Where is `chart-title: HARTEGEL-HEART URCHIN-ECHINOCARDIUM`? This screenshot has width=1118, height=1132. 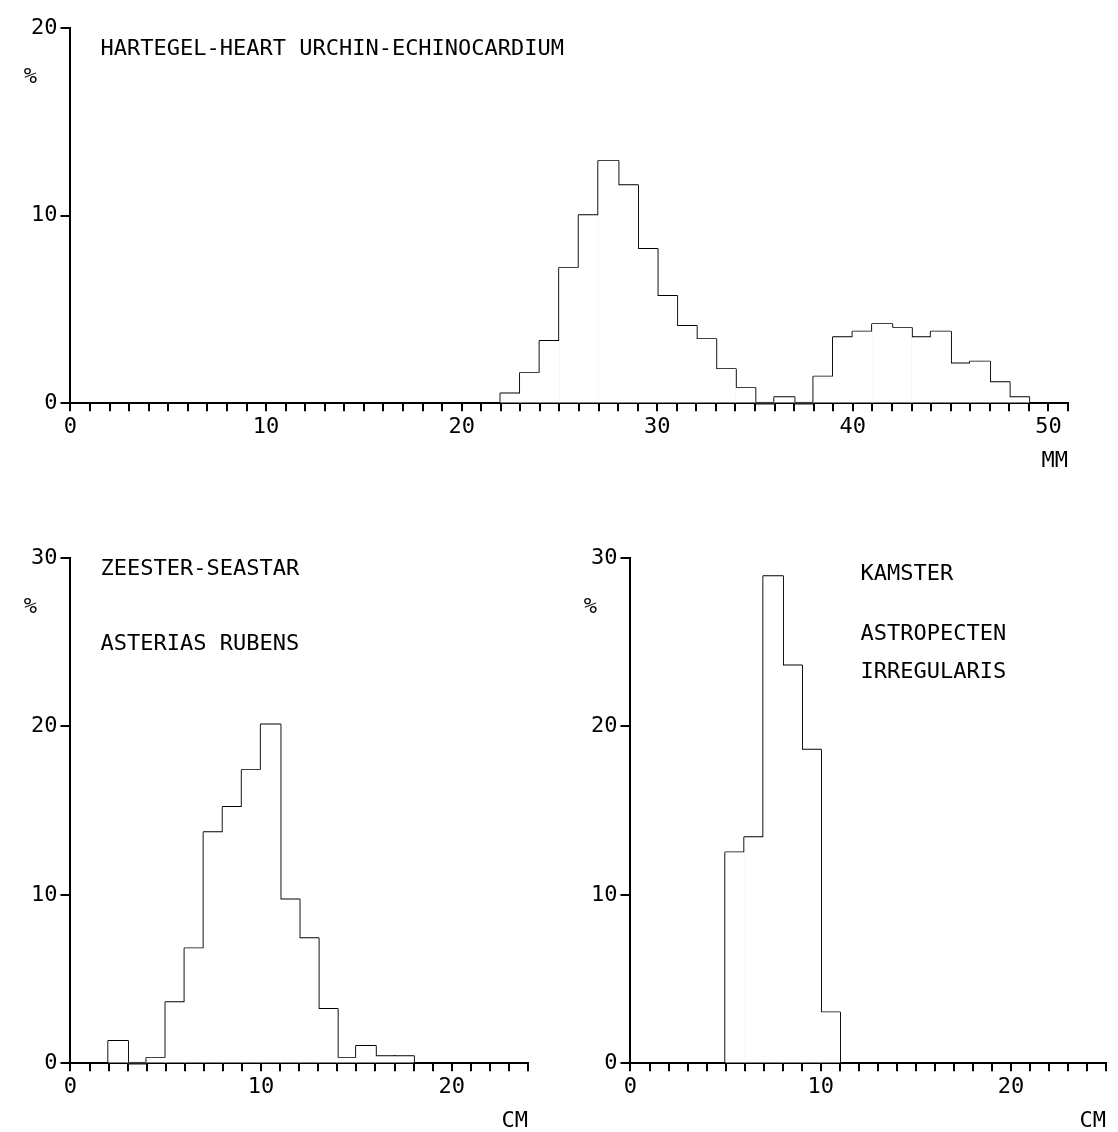
chart-title: HARTEGEL-HEART URCHIN-ECHINOCARDIUM is located at coordinates (332, 47).